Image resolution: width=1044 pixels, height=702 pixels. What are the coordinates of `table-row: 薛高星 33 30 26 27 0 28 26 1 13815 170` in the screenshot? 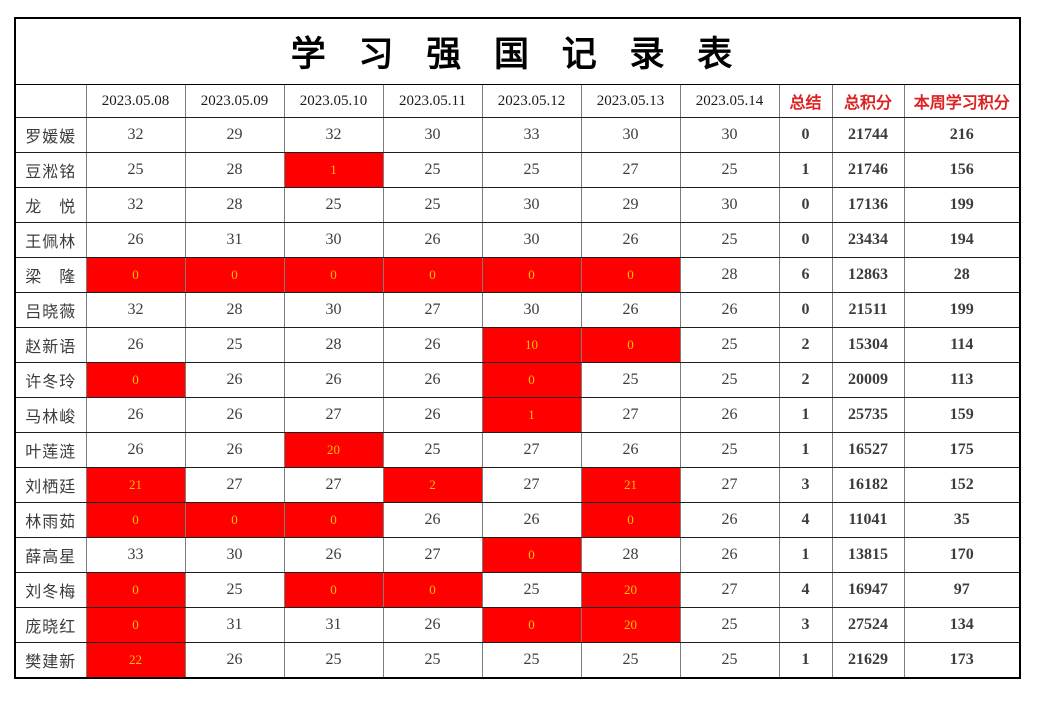 It's located at (518, 555).